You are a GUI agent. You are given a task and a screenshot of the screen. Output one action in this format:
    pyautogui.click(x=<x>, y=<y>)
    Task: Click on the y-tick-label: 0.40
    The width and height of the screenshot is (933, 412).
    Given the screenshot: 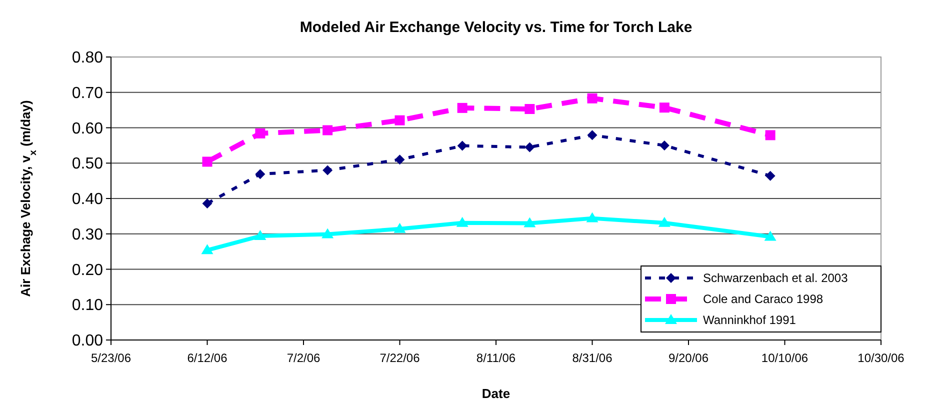 What is the action you would take?
    pyautogui.click(x=88, y=199)
    